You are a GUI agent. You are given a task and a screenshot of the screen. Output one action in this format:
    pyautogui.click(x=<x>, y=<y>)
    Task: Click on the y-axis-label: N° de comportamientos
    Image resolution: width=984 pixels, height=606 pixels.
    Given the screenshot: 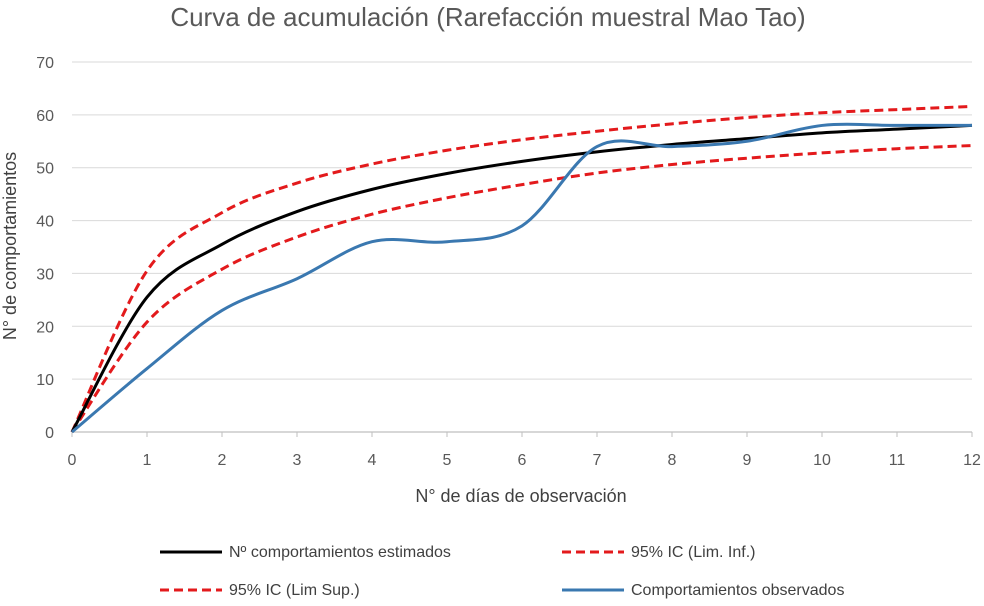 What is the action you would take?
    pyautogui.click(x=10, y=246)
    